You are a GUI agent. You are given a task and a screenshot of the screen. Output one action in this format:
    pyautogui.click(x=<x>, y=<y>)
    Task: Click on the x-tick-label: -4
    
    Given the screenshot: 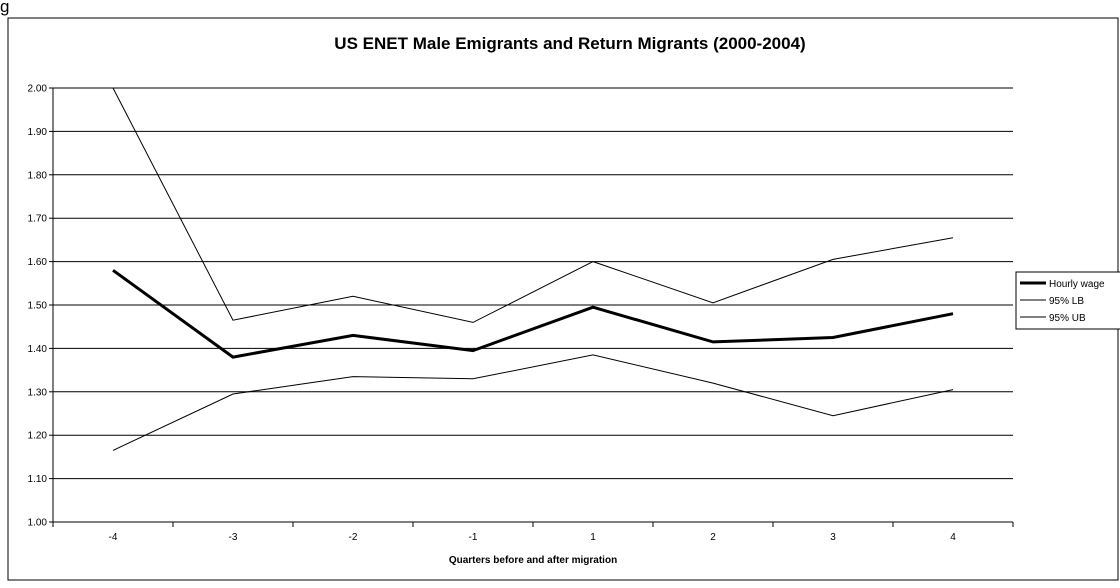 What is the action you would take?
    pyautogui.click(x=113, y=537)
    